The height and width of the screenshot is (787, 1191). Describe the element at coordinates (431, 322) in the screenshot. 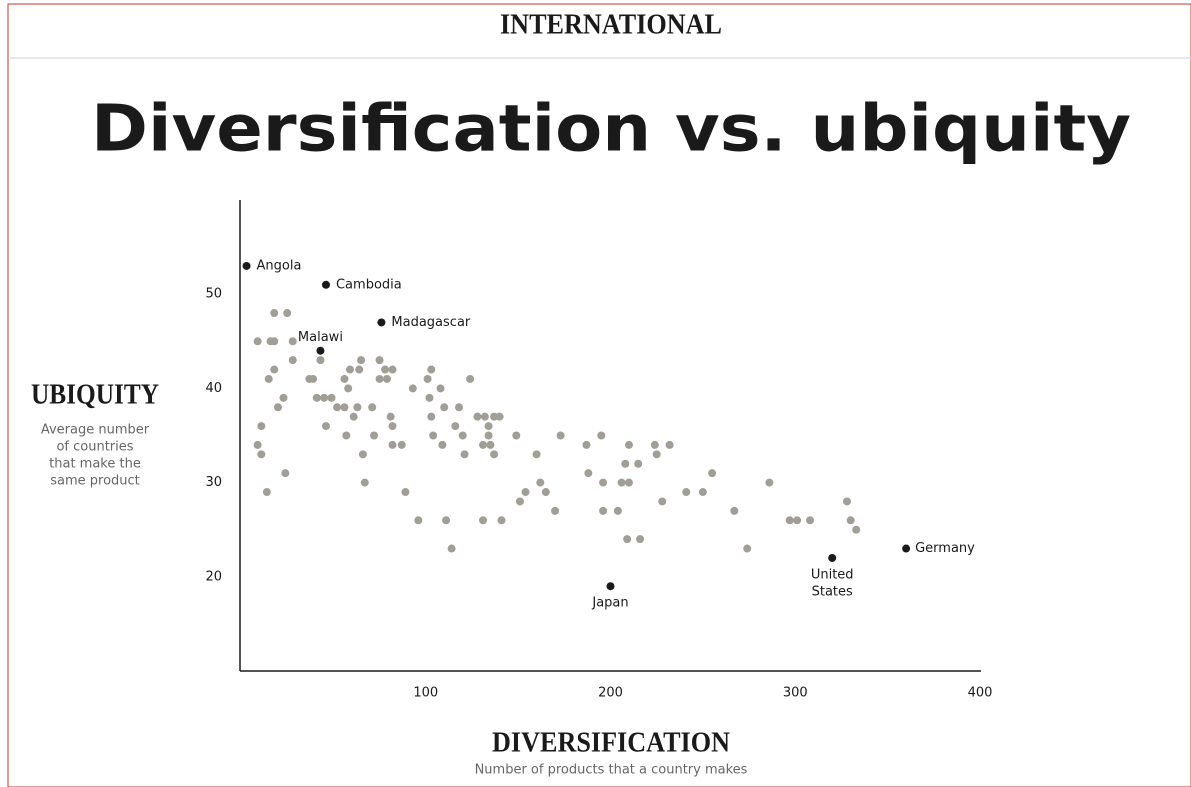

I see `point-label: Madagascar` at that location.